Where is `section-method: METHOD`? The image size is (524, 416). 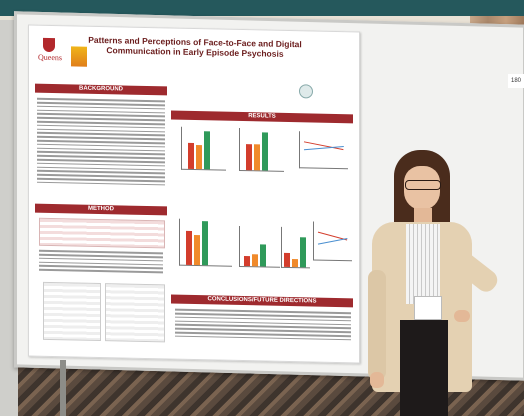 section-method: METHOD is located at coordinates (101, 209).